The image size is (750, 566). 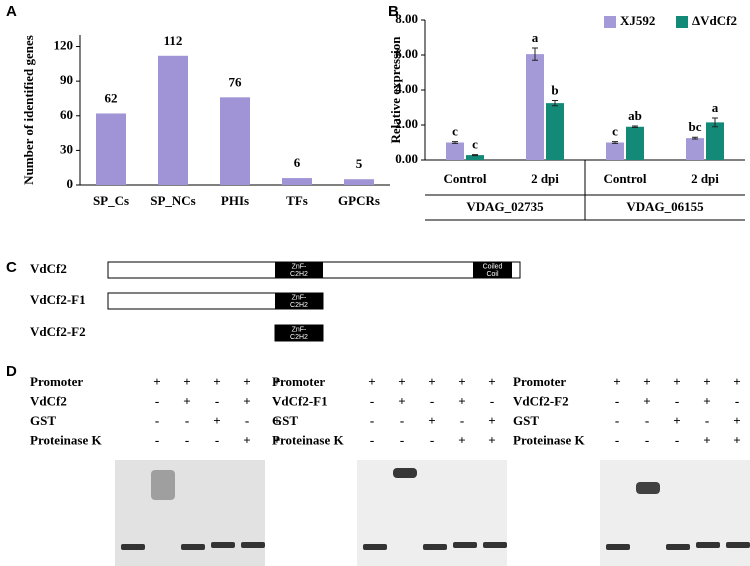 What do you see at coordinates (308, 439) in the screenshot?
I see `row-label: Proteinase K` at bounding box center [308, 439].